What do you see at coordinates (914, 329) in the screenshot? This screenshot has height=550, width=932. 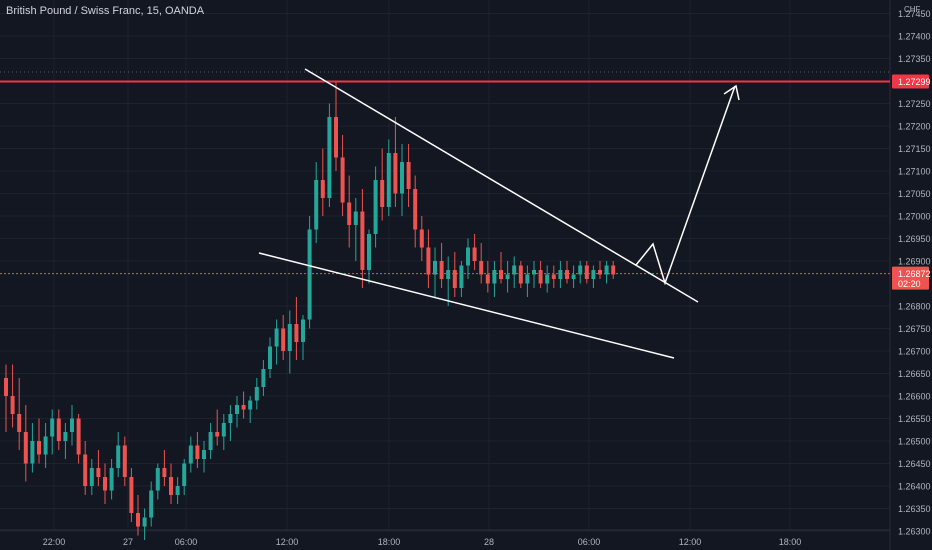 I see `price-tick-label: 1.26750` at bounding box center [914, 329].